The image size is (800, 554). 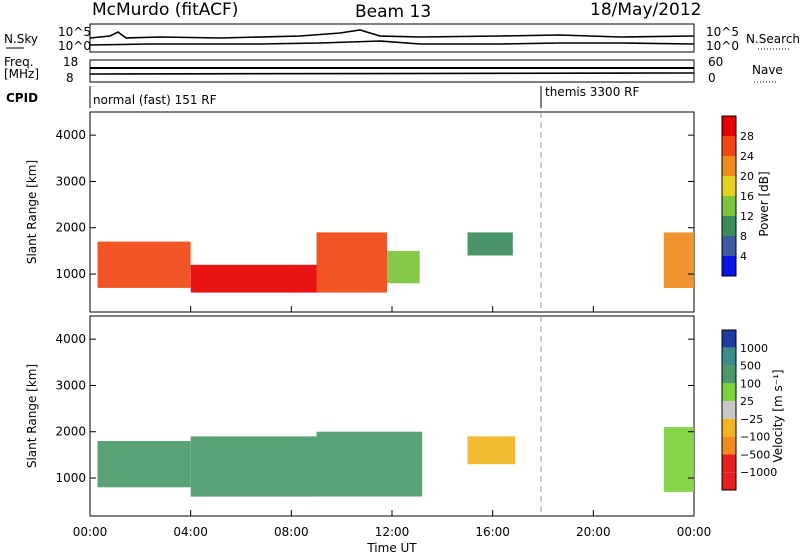 I want to click on velocity-colorbar-tick-0: 1000, so click(x=754, y=348).